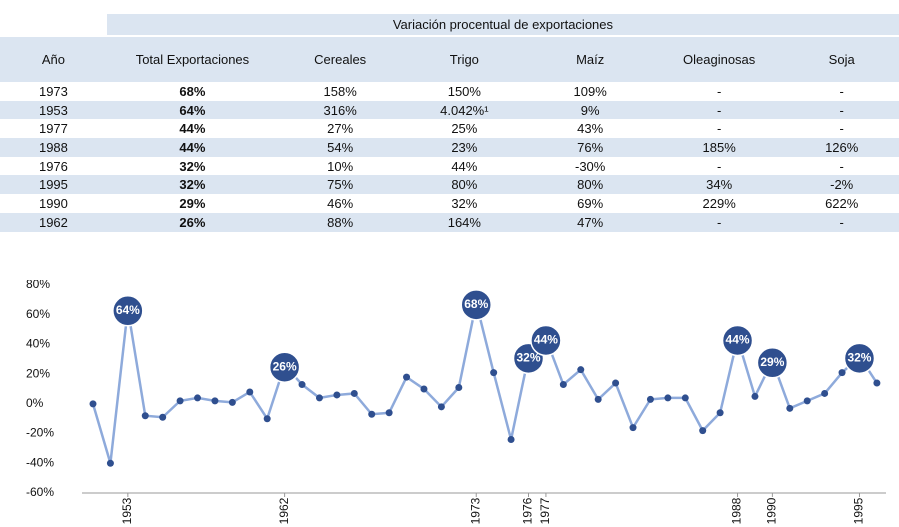  Describe the element at coordinates (38, 344) in the screenshot. I see `y-tick-label: 40%` at that location.